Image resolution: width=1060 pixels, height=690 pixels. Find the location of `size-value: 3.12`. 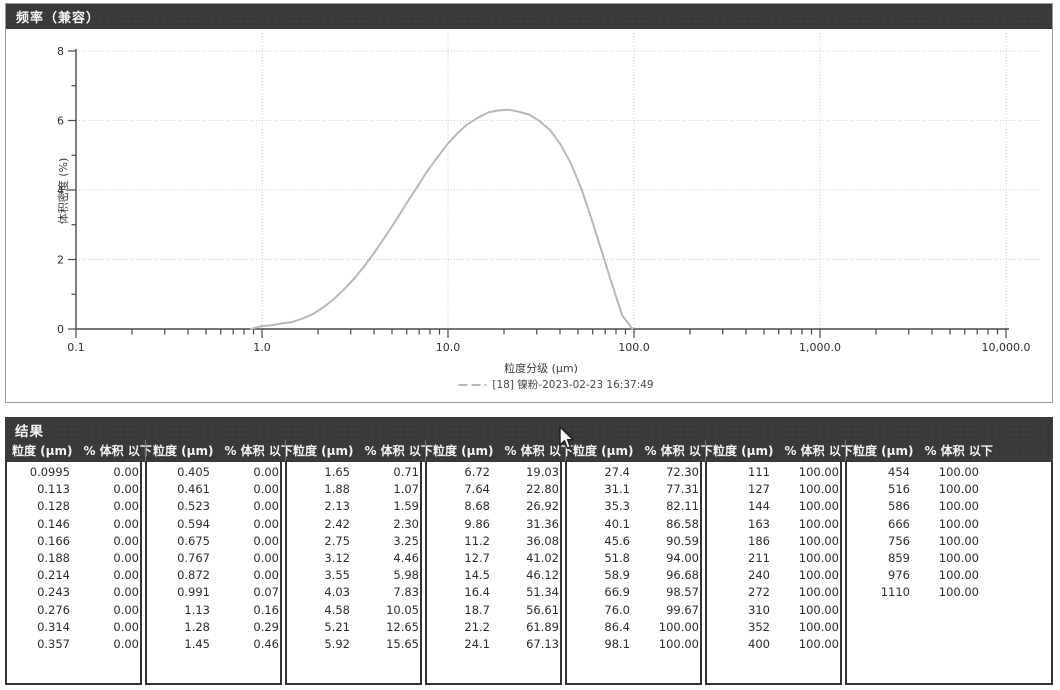

size-value: 3.12 is located at coordinates (337, 557).